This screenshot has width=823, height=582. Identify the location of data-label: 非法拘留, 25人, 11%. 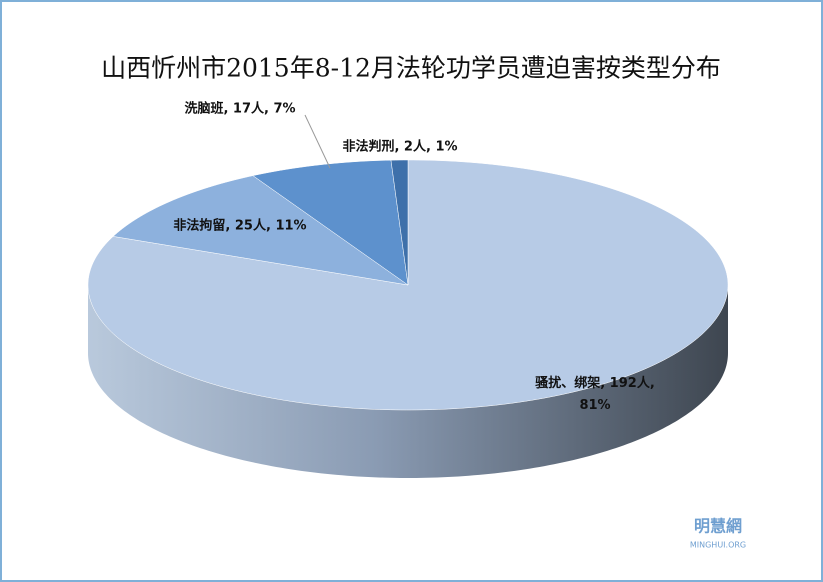
(239, 226).